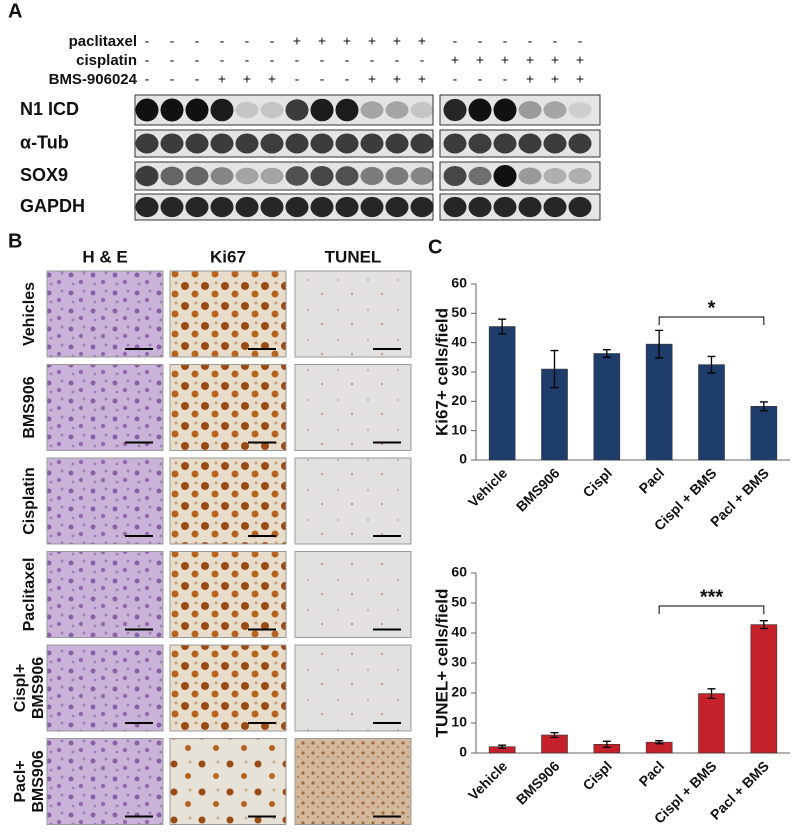 The width and height of the screenshot is (800, 836). I want to click on significance-bracket, so click(711, 320).